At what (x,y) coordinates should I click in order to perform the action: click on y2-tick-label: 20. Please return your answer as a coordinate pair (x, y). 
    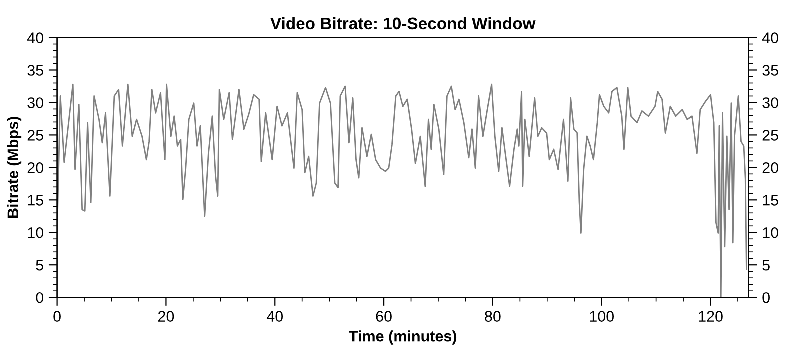
    Looking at the image, I should click on (770, 168).